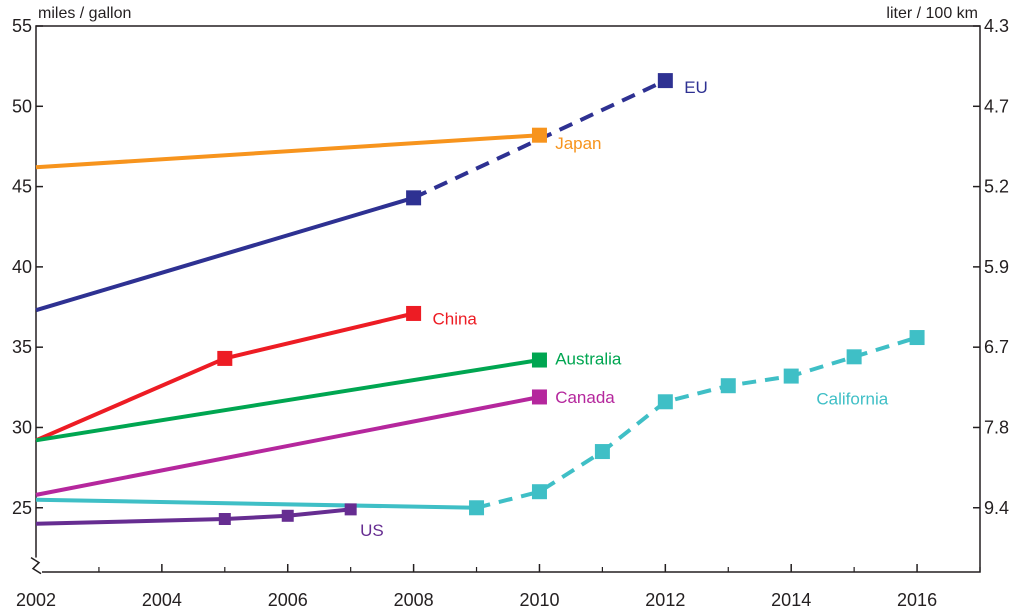 This screenshot has width=1024, height=611. What do you see at coordinates (36, 565) in the screenshot?
I see `axis-break-symbol` at bounding box center [36, 565].